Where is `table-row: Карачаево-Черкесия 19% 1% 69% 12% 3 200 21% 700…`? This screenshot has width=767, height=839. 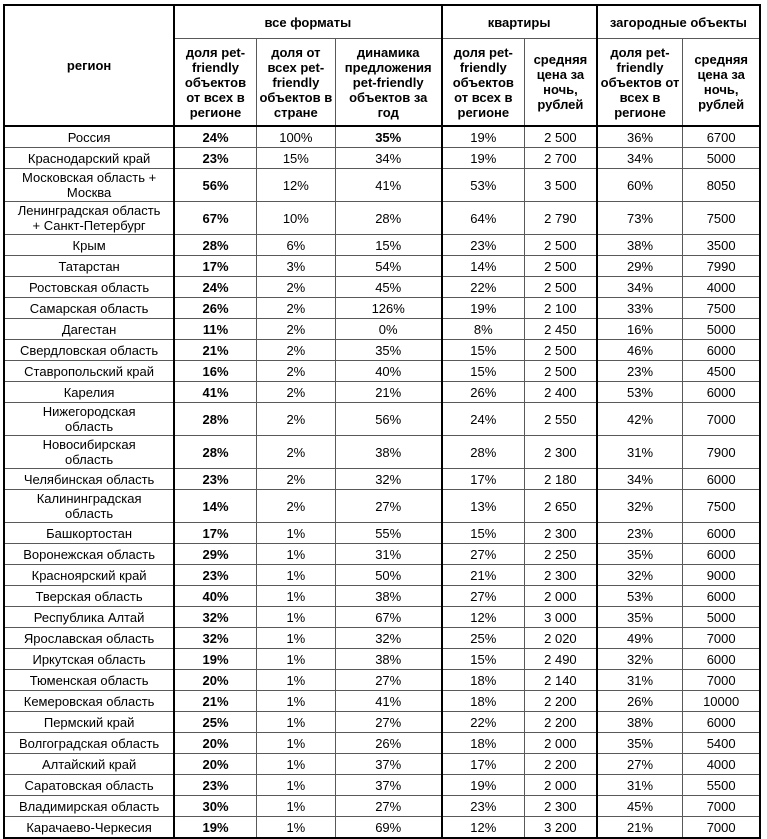
table-row: Карачаево-Черкесия 19% 1% 69% 12% 3 200 21% 700… is located at coordinates (382, 827).